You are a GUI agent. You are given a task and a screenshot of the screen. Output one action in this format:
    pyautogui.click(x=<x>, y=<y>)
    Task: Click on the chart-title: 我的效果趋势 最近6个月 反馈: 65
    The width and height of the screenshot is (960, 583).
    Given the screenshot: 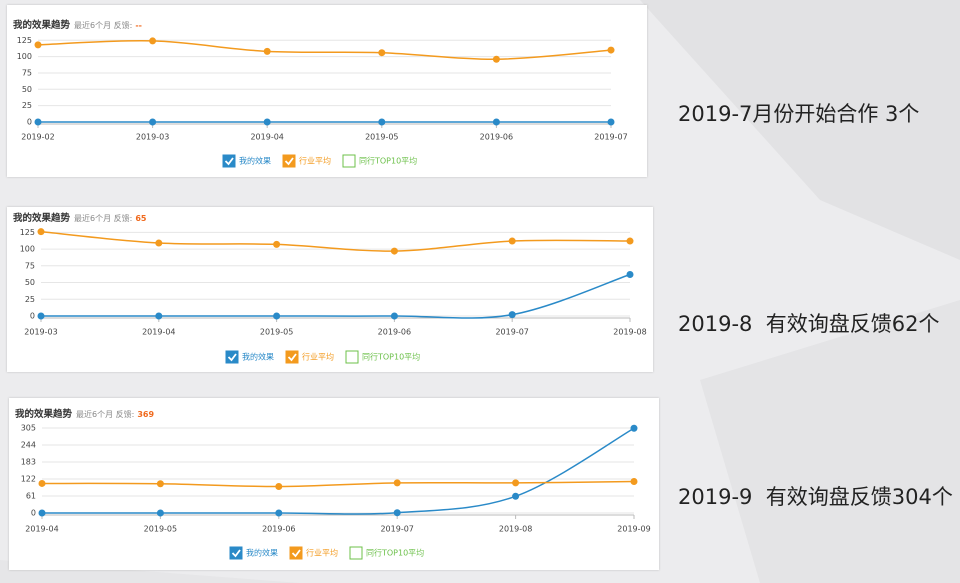 What is the action you would take?
    pyautogui.click(x=80, y=218)
    